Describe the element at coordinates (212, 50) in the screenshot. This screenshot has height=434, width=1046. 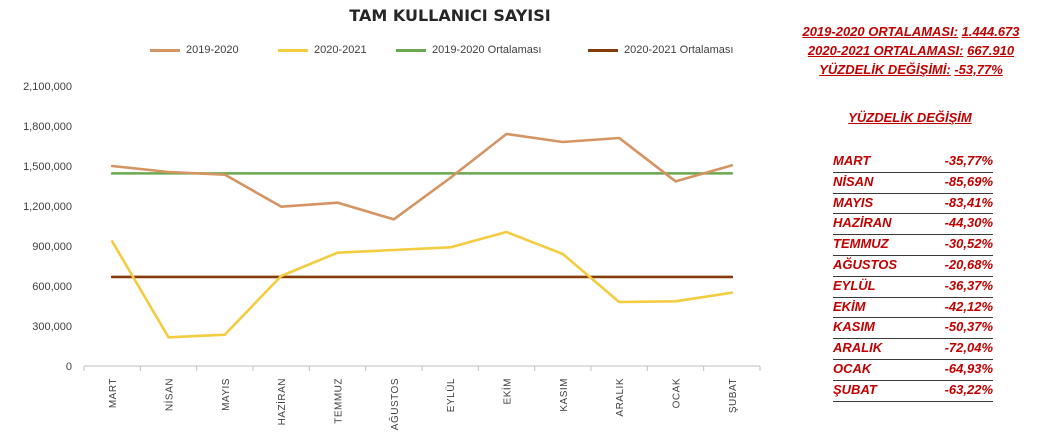
I see `legend-label-2019-2020: 2019-2020` at that location.